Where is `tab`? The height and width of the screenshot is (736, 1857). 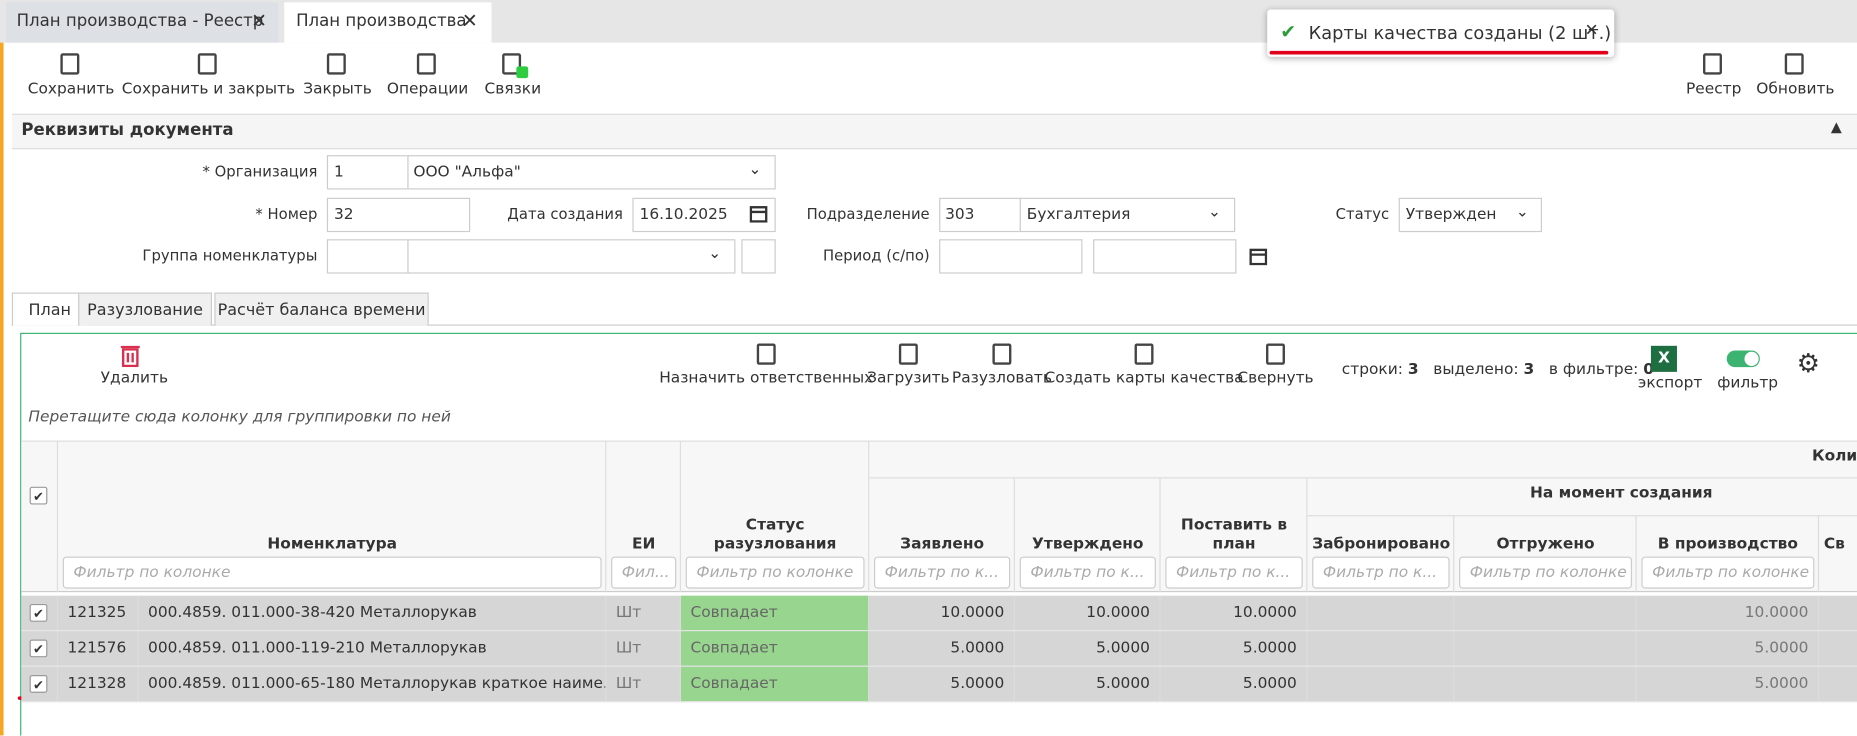
tab is located at coordinates (142, 22).